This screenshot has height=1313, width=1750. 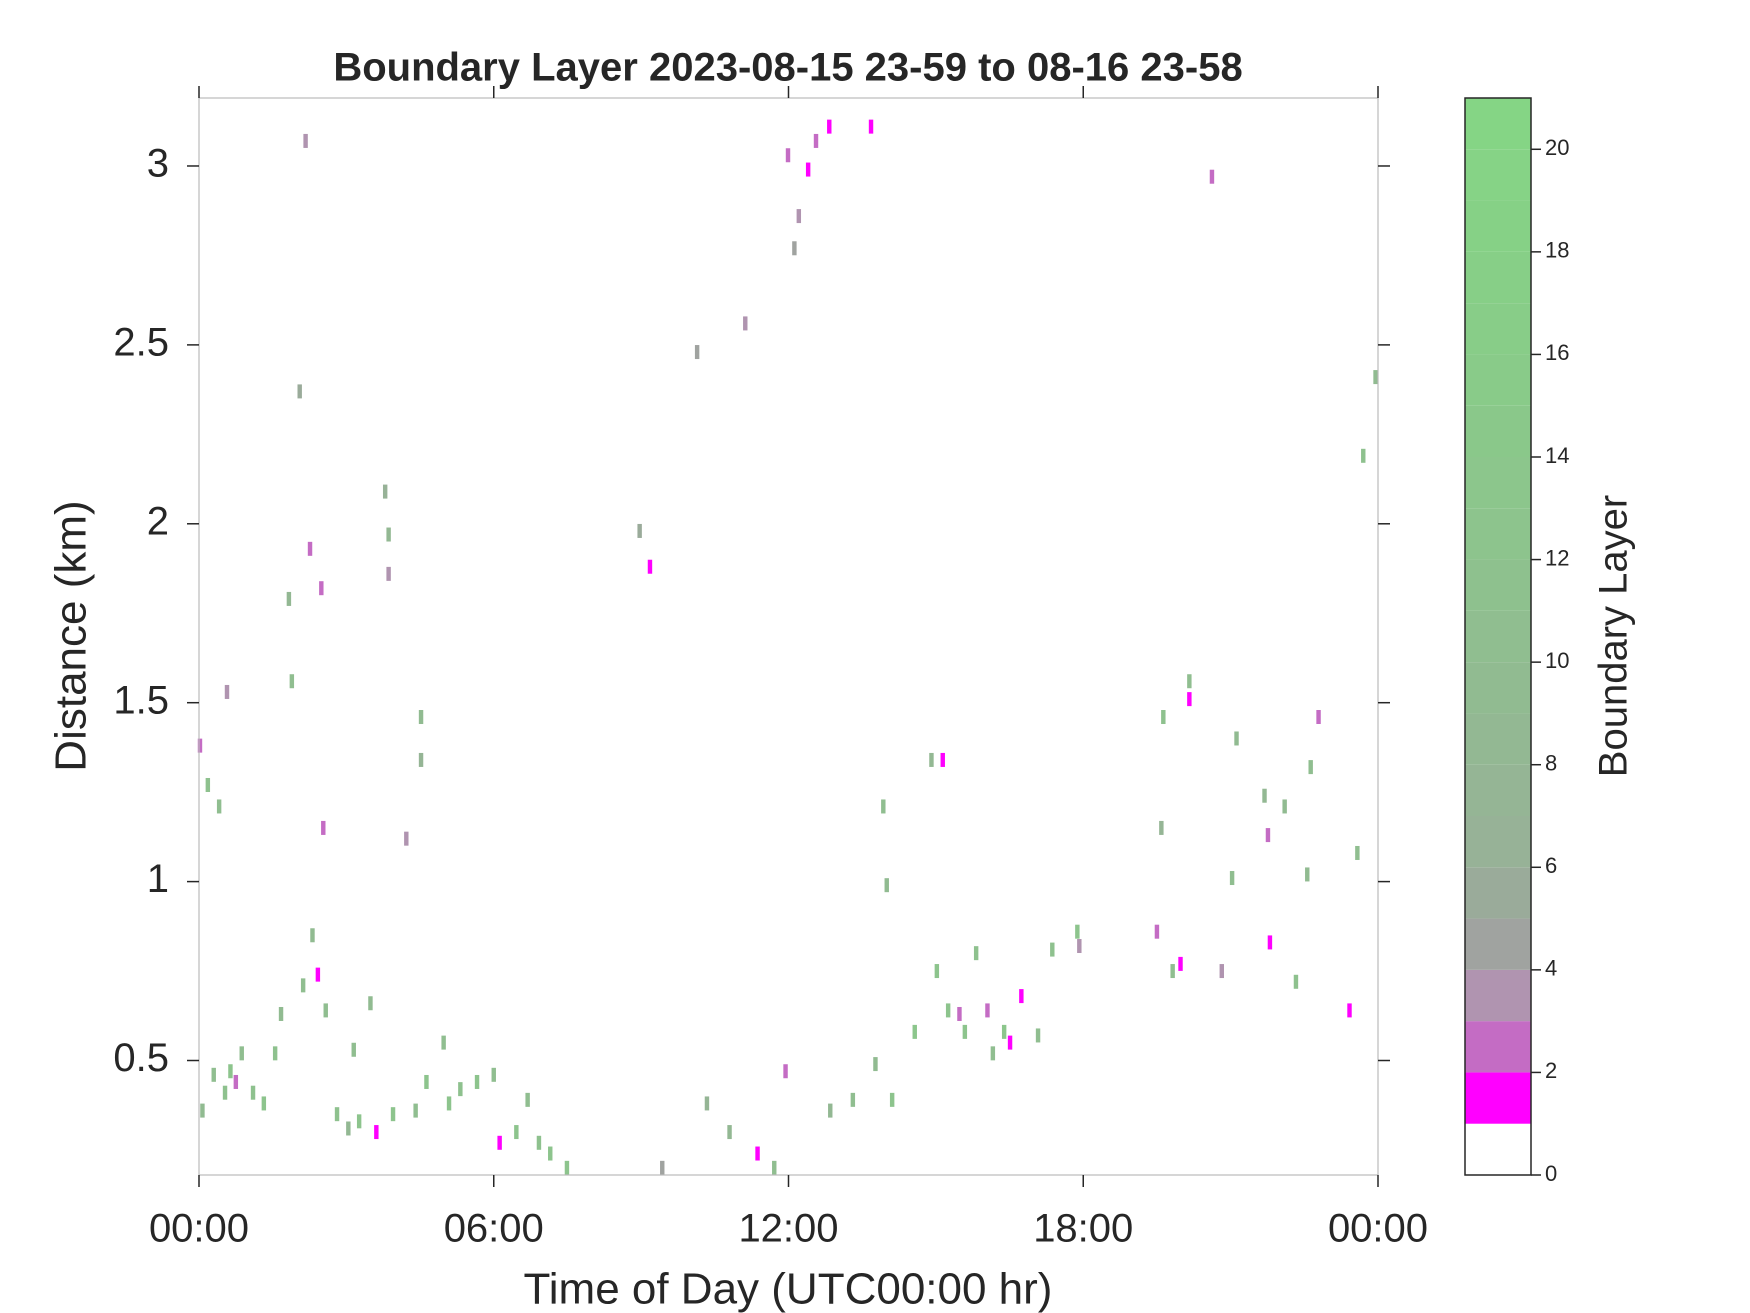 What do you see at coordinates (1557, 660) in the screenshot?
I see `colorbar-tick-label: 10` at bounding box center [1557, 660].